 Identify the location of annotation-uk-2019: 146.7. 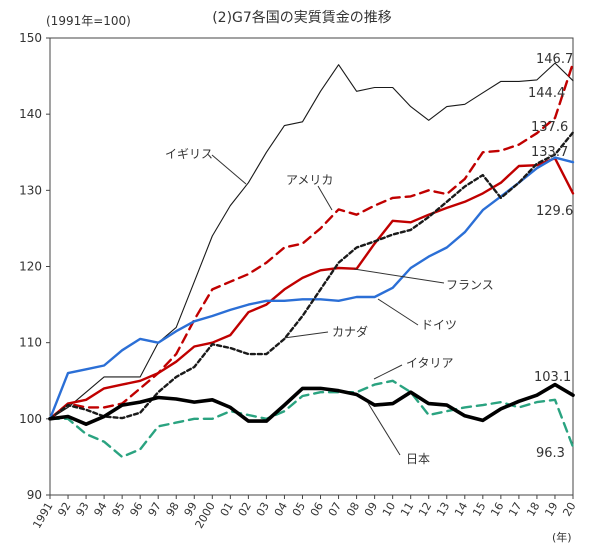
(554, 59).